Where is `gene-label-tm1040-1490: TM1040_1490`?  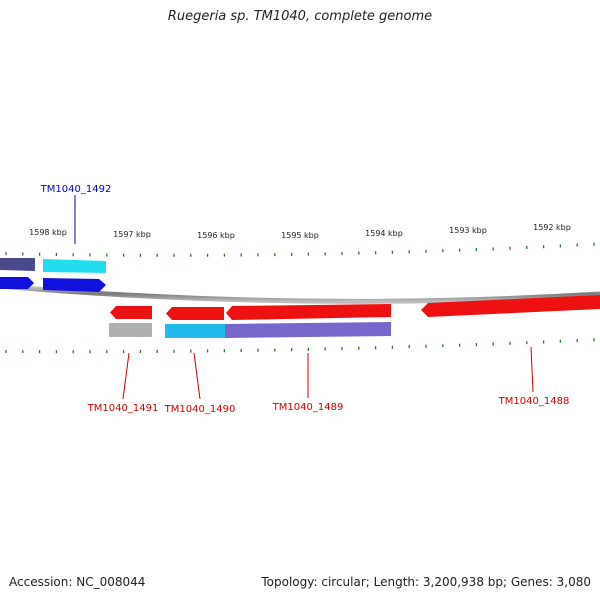 gene-label-tm1040-1490: TM1040_1490 is located at coordinates (200, 409).